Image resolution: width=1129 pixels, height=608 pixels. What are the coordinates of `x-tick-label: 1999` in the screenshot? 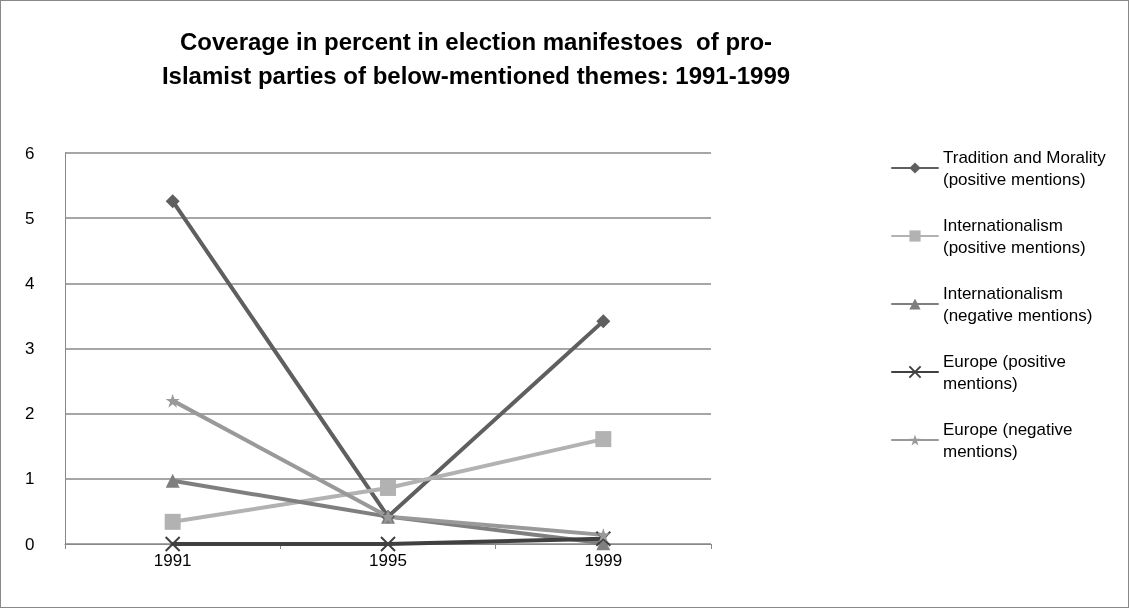 It's located at (603, 560).